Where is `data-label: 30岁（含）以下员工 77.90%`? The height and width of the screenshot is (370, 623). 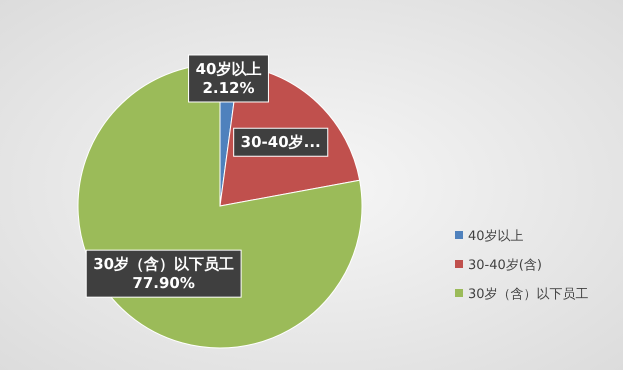
data-label: 30岁（含）以下员工 77.90% is located at coordinates (163, 273).